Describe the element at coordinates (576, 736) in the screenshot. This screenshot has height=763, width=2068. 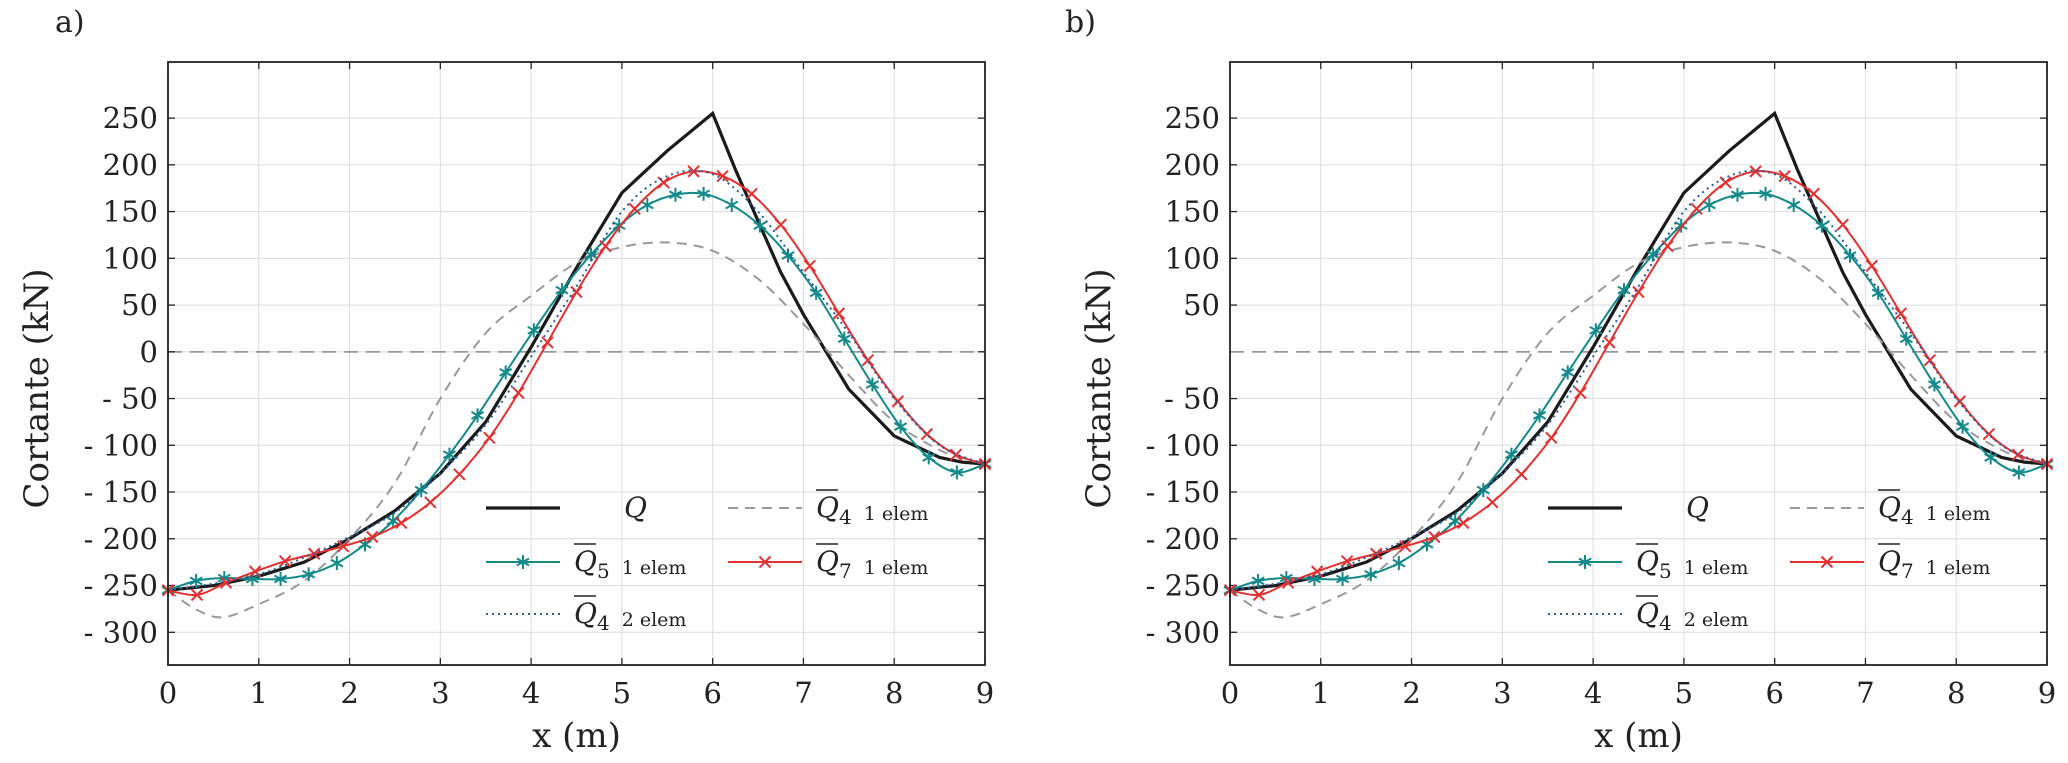
I see `x-axis-title: x (m)` at that location.